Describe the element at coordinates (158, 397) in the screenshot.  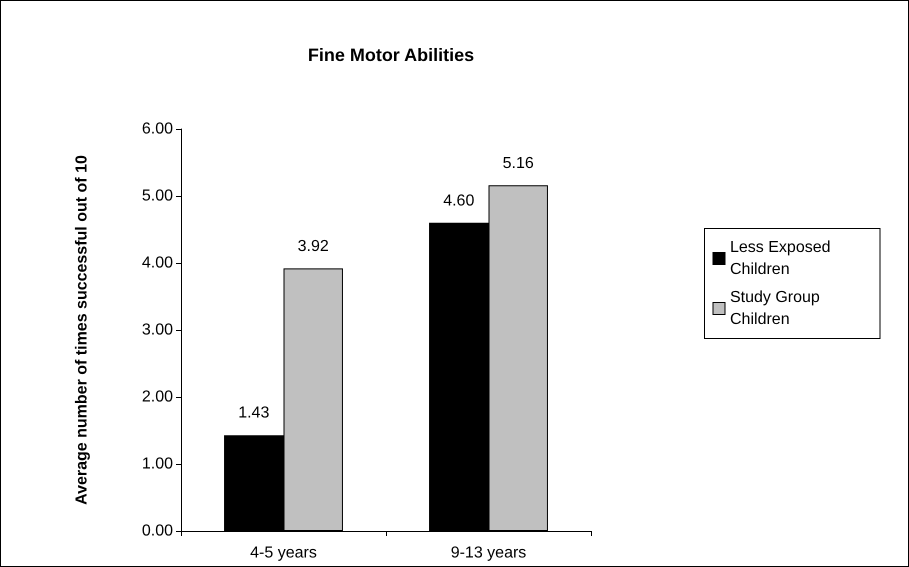
I see `y-tick-label: 2.00` at that location.